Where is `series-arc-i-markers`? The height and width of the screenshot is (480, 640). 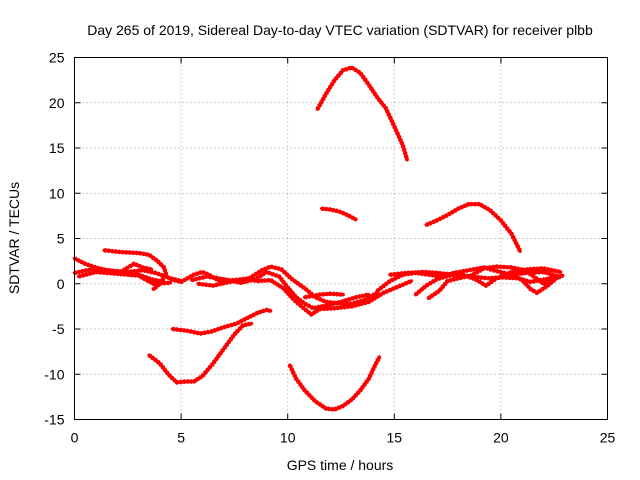 series-arc-i-markers is located at coordinates (324, 295).